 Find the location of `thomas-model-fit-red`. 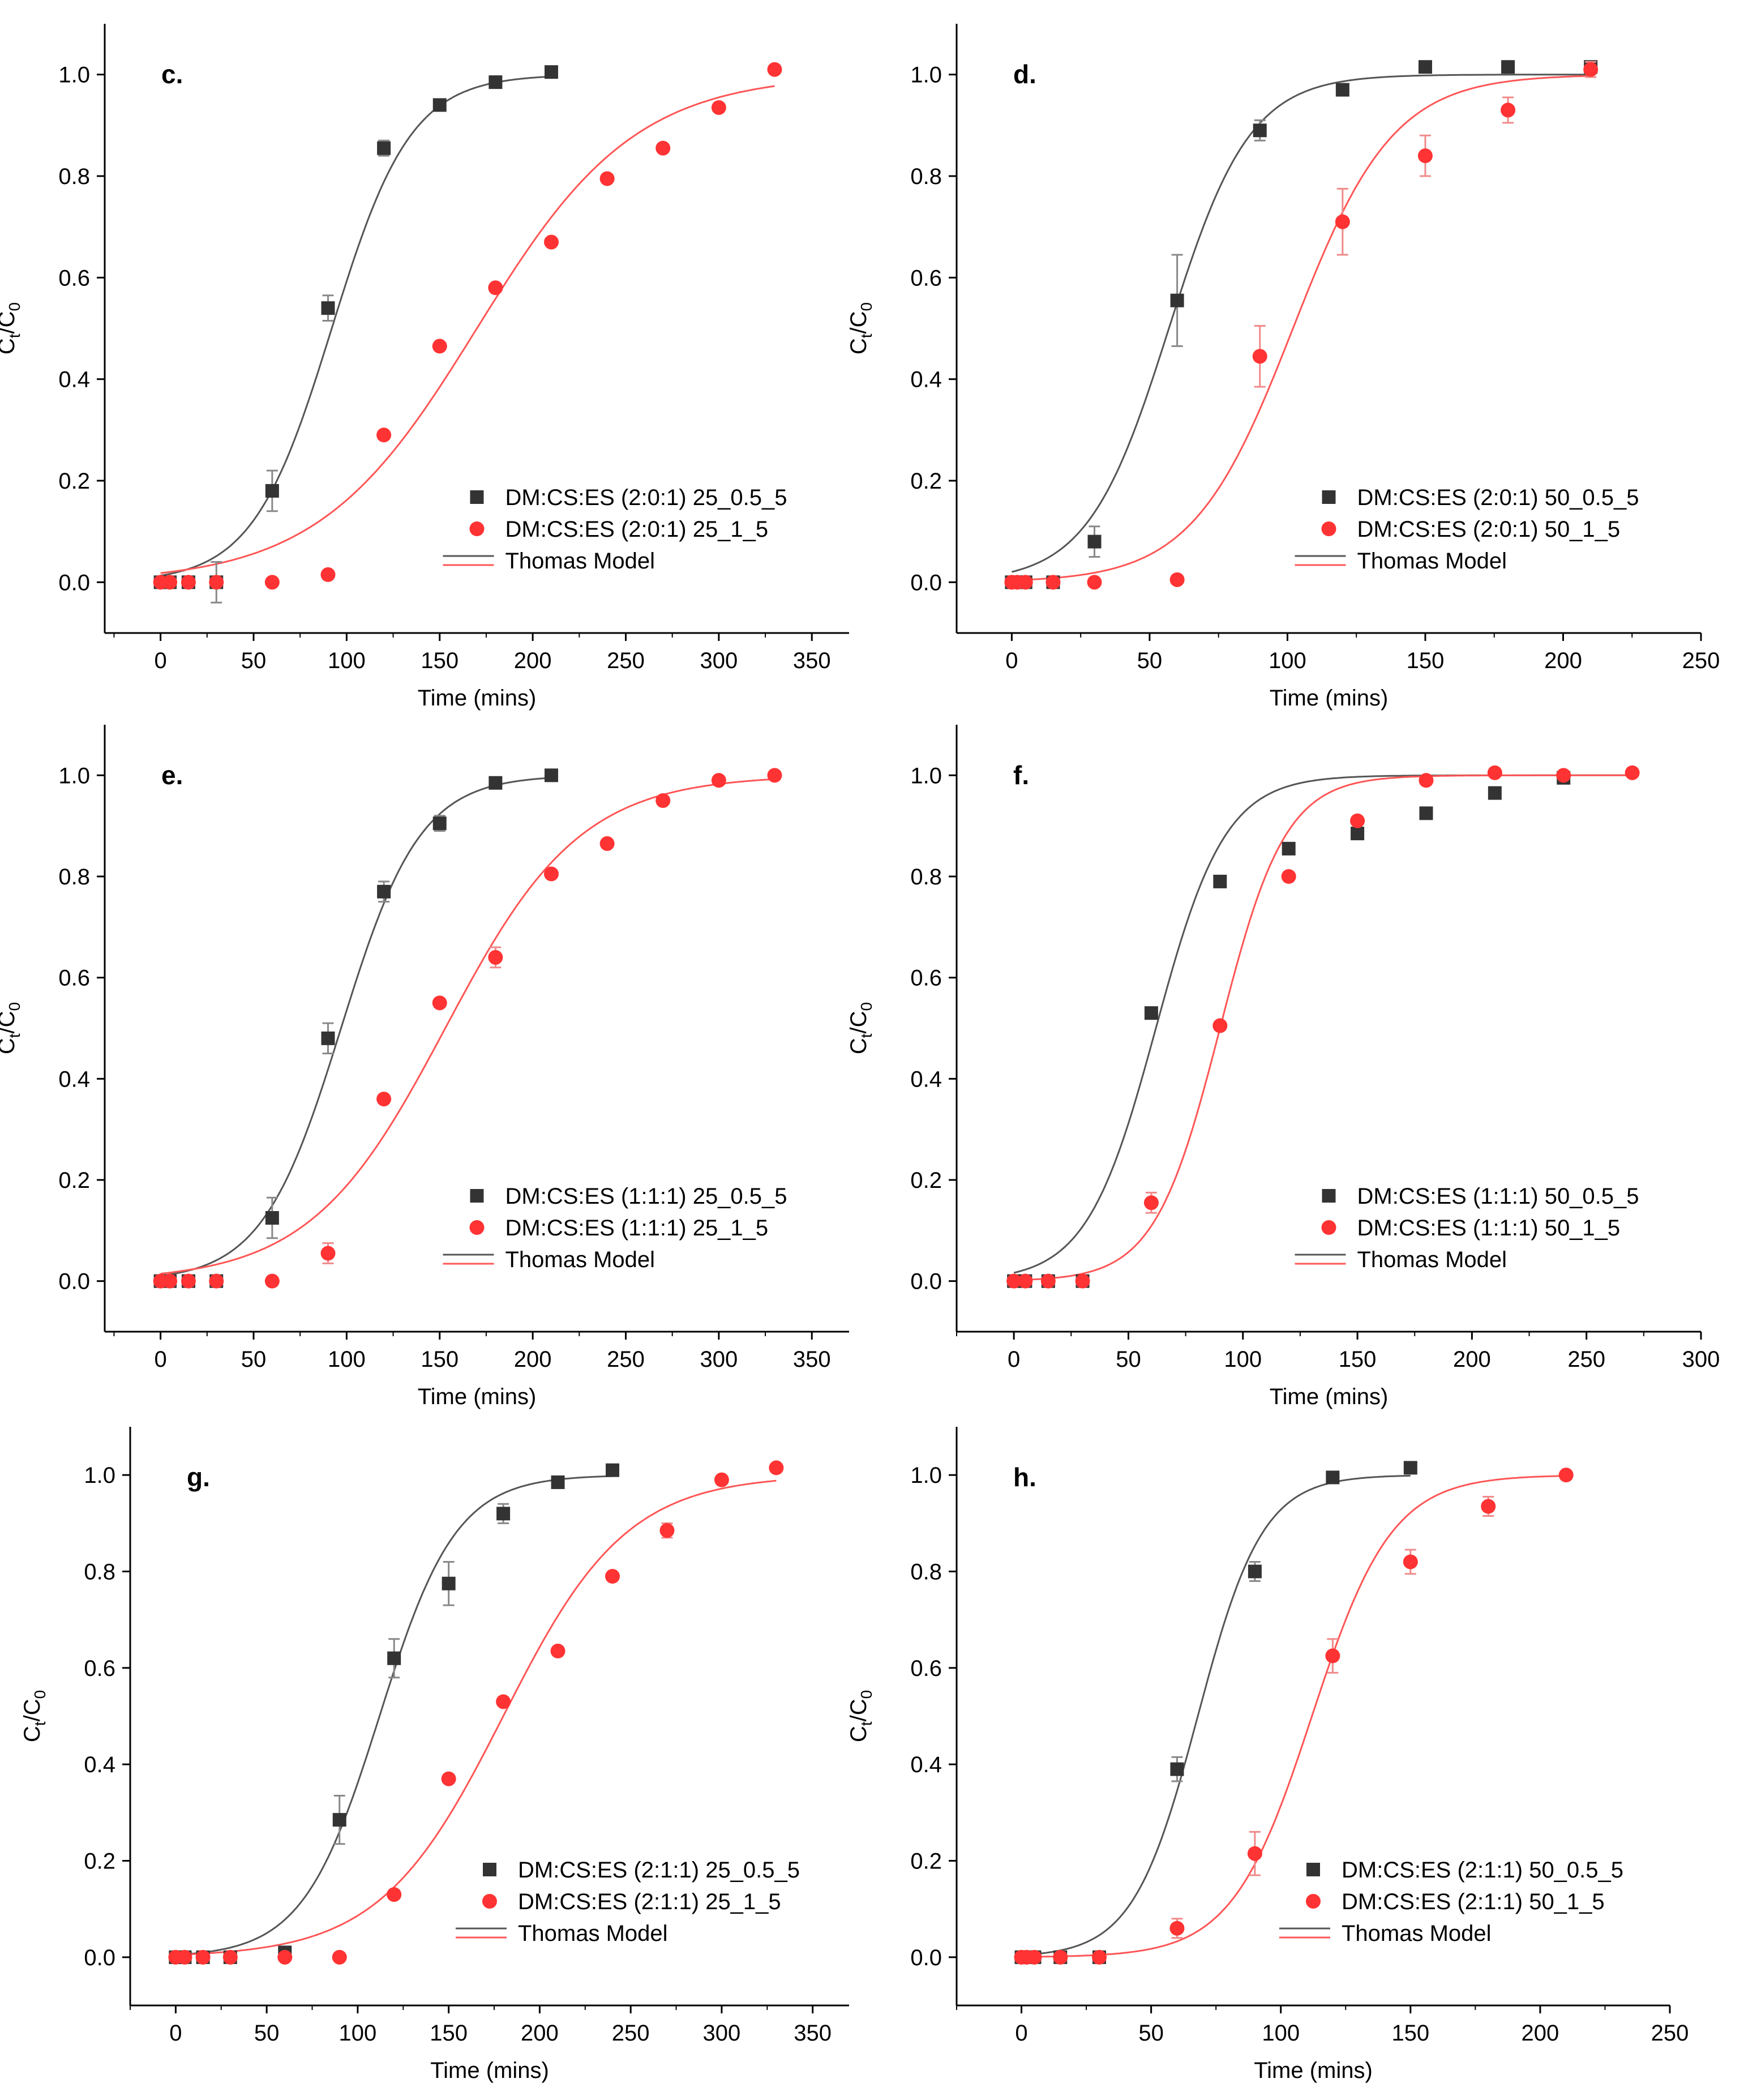

thomas-model-fit-red is located at coordinates (467, 1026).